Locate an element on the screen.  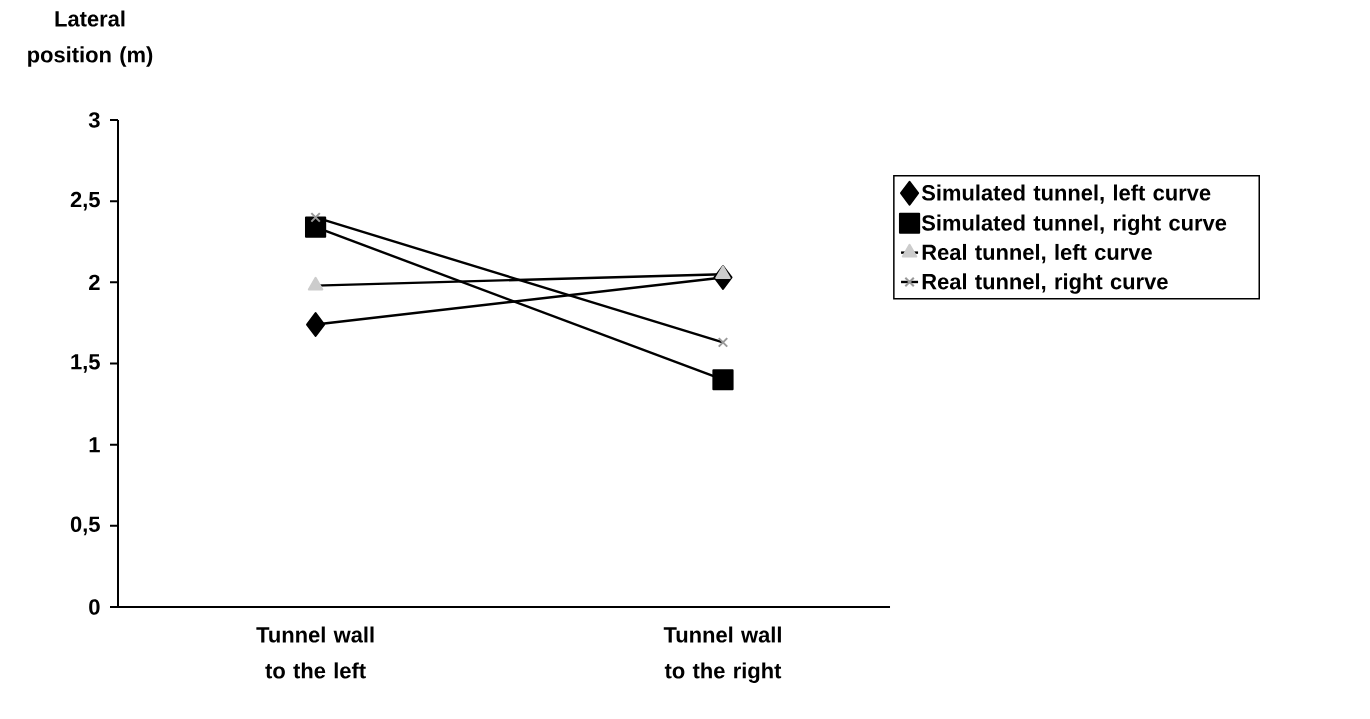
y-tick-label: 2,5 is located at coordinates (85, 201).